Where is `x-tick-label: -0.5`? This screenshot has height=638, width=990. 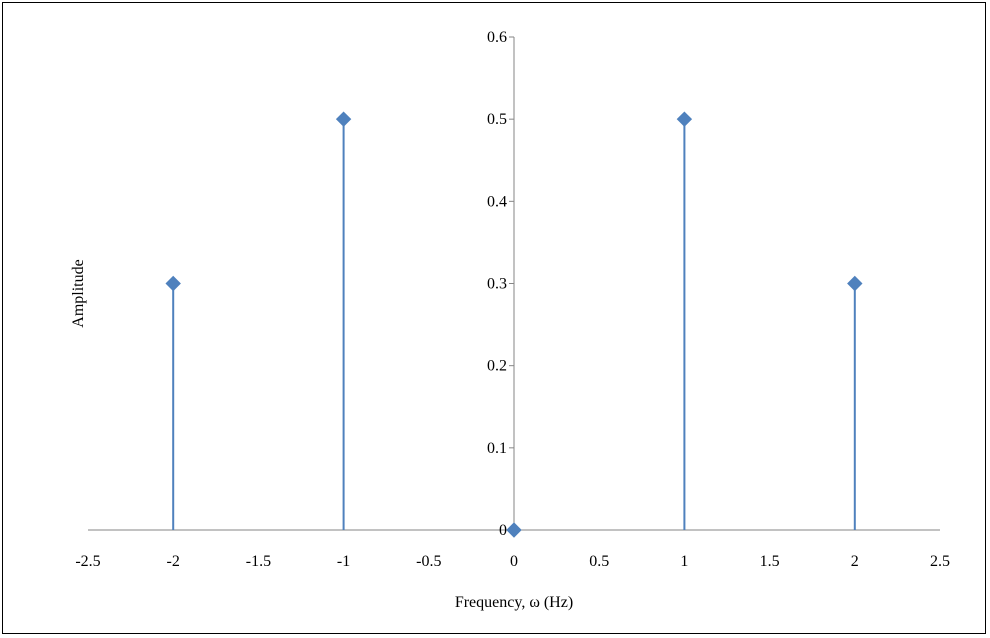 x-tick-label: -0.5 is located at coordinates (428, 561).